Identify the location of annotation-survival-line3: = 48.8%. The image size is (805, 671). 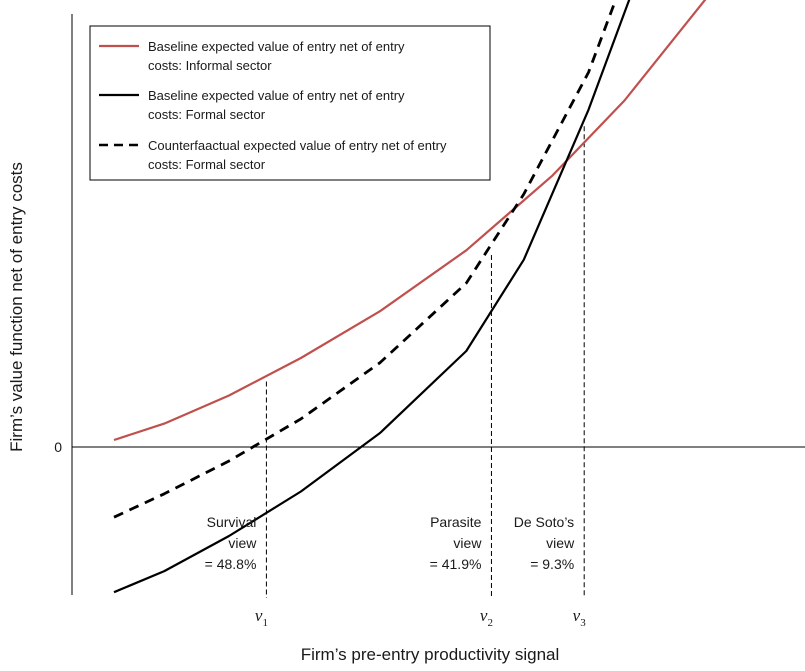
(231, 564).